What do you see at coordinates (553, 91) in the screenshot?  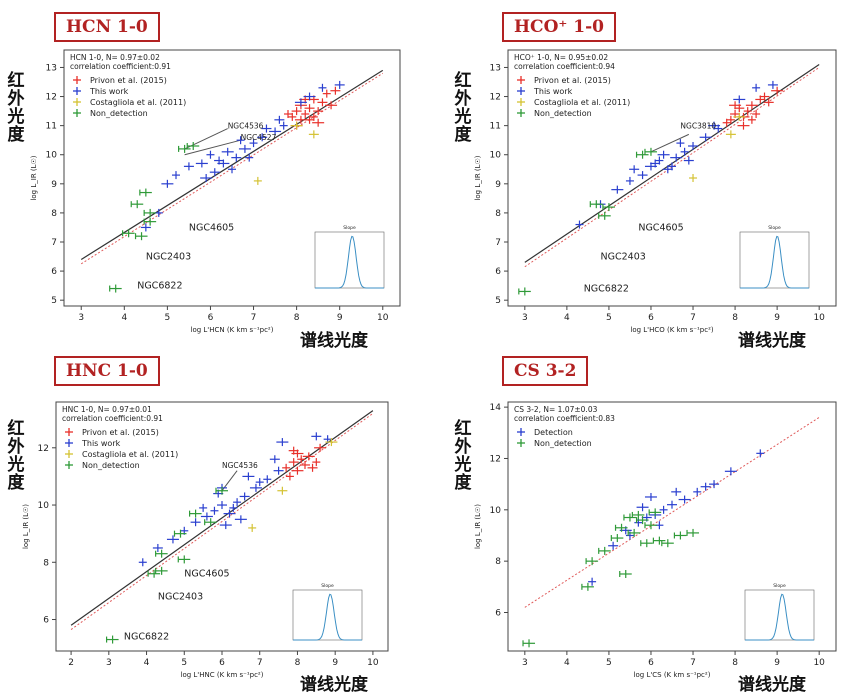 I see `legend-label: This work` at bounding box center [553, 91].